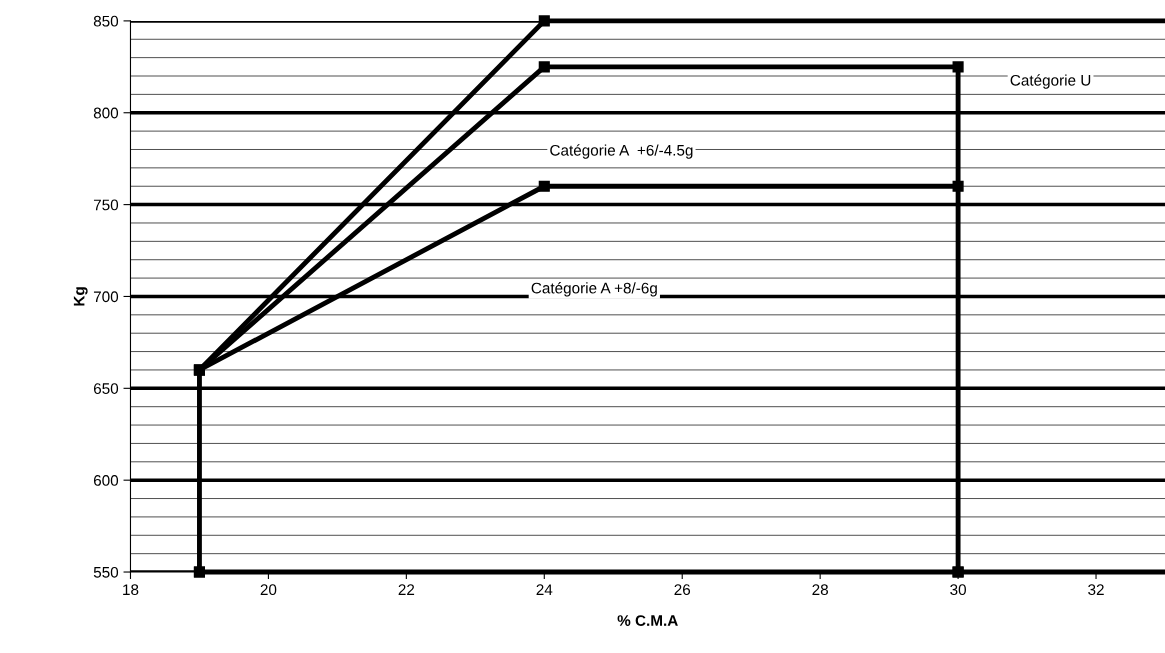 This screenshot has height=653, width=1165. I want to click on annotation: Catégorie A +6/-4.5g, so click(621, 151).